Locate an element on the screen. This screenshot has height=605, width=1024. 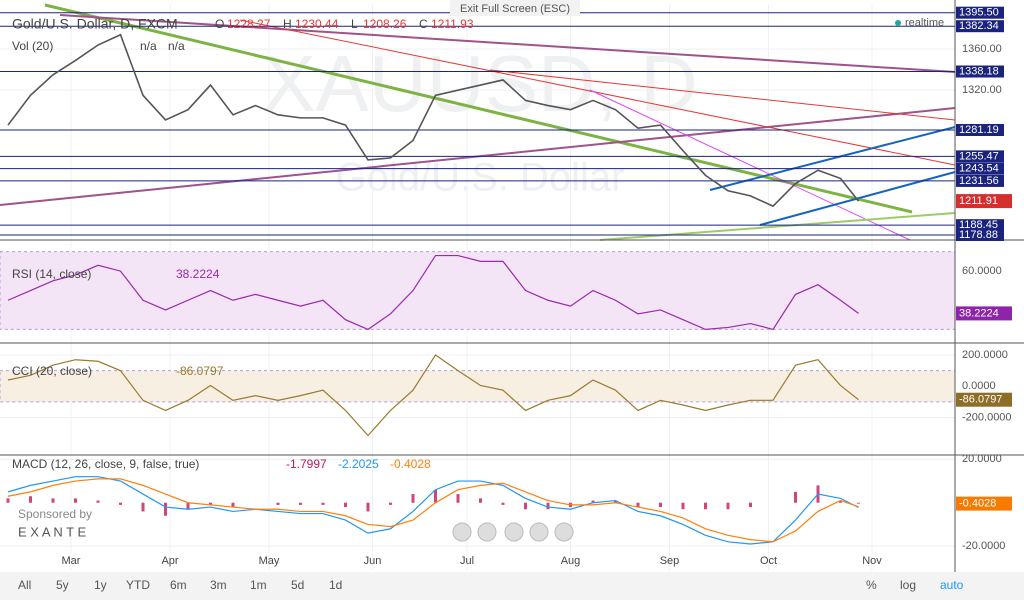
range-button: 1y is located at coordinates (100, 585).